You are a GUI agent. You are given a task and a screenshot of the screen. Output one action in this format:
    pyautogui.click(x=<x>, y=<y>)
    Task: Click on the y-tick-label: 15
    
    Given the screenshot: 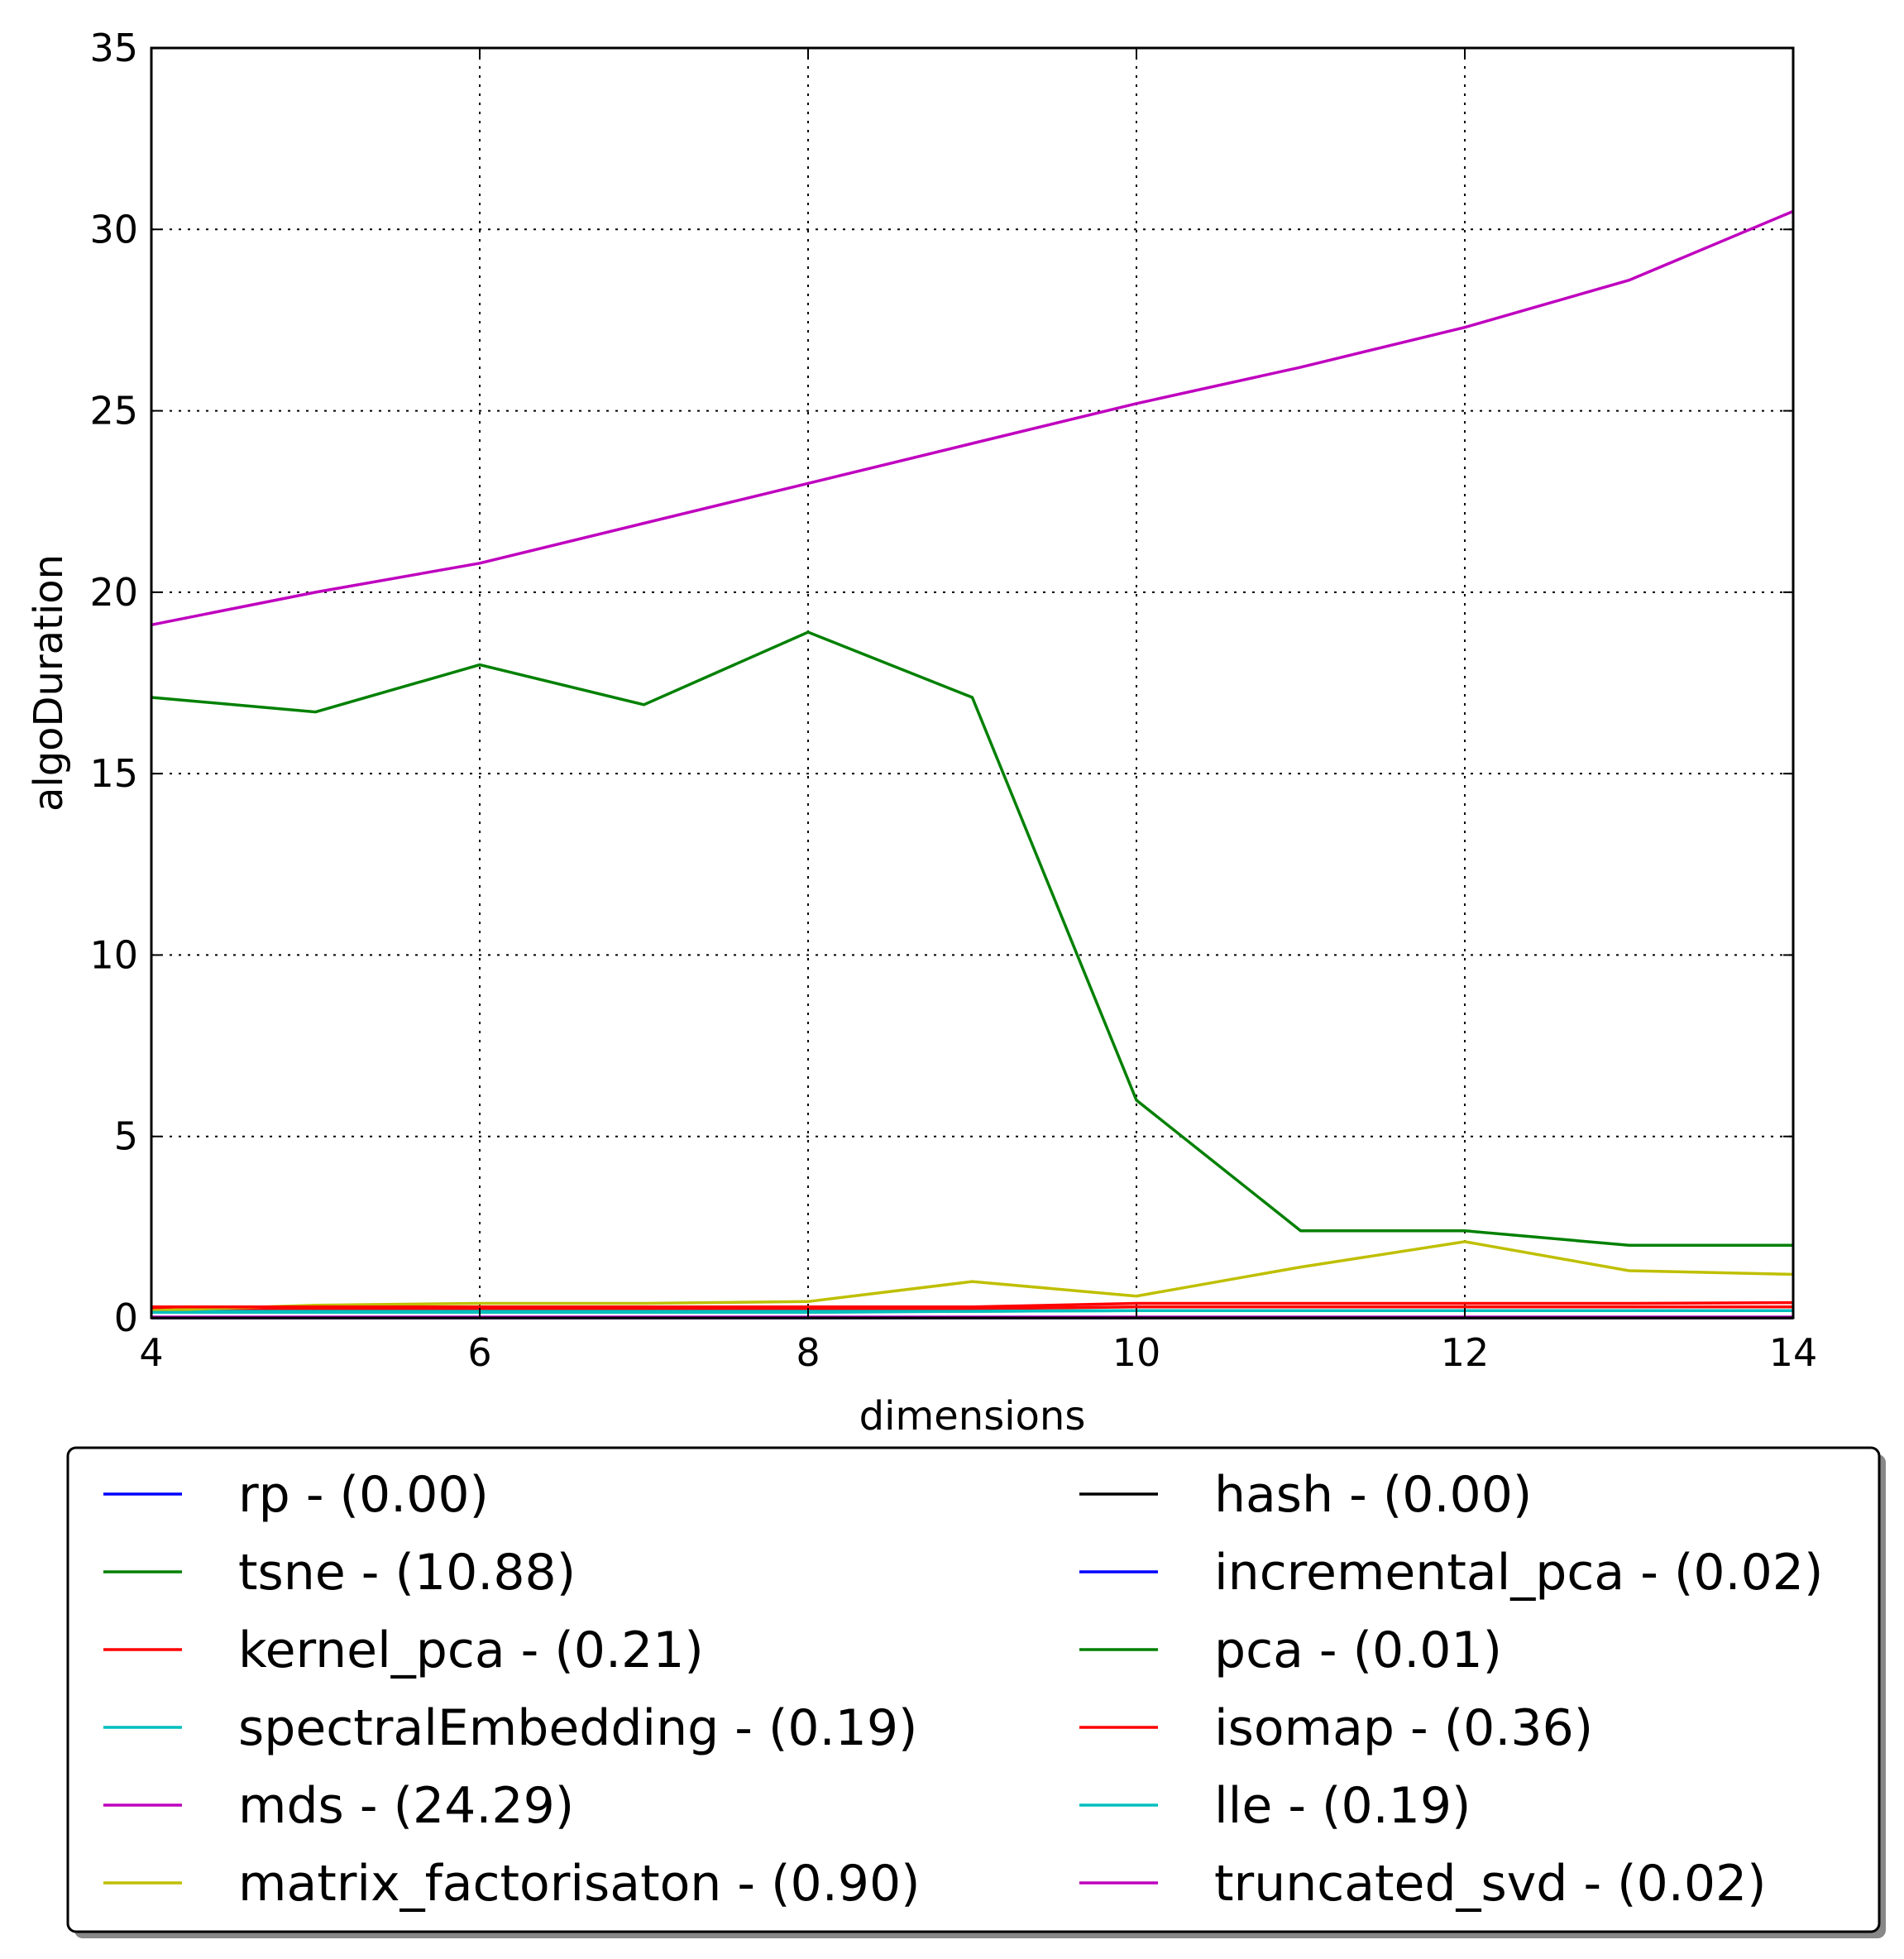 What is the action you would take?
    pyautogui.click(x=113, y=773)
    